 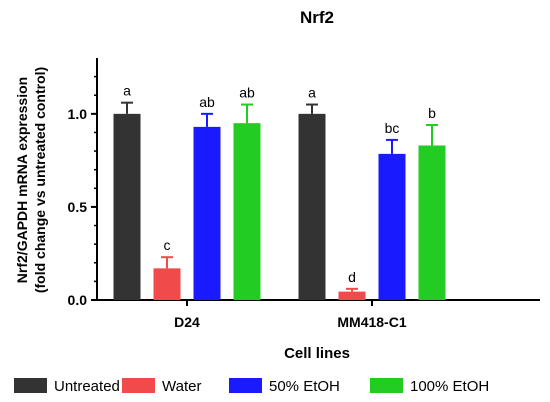 What do you see at coordinates (392, 128) in the screenshot?
I see `significance-letter: bc` at bounding box center [392, 128].